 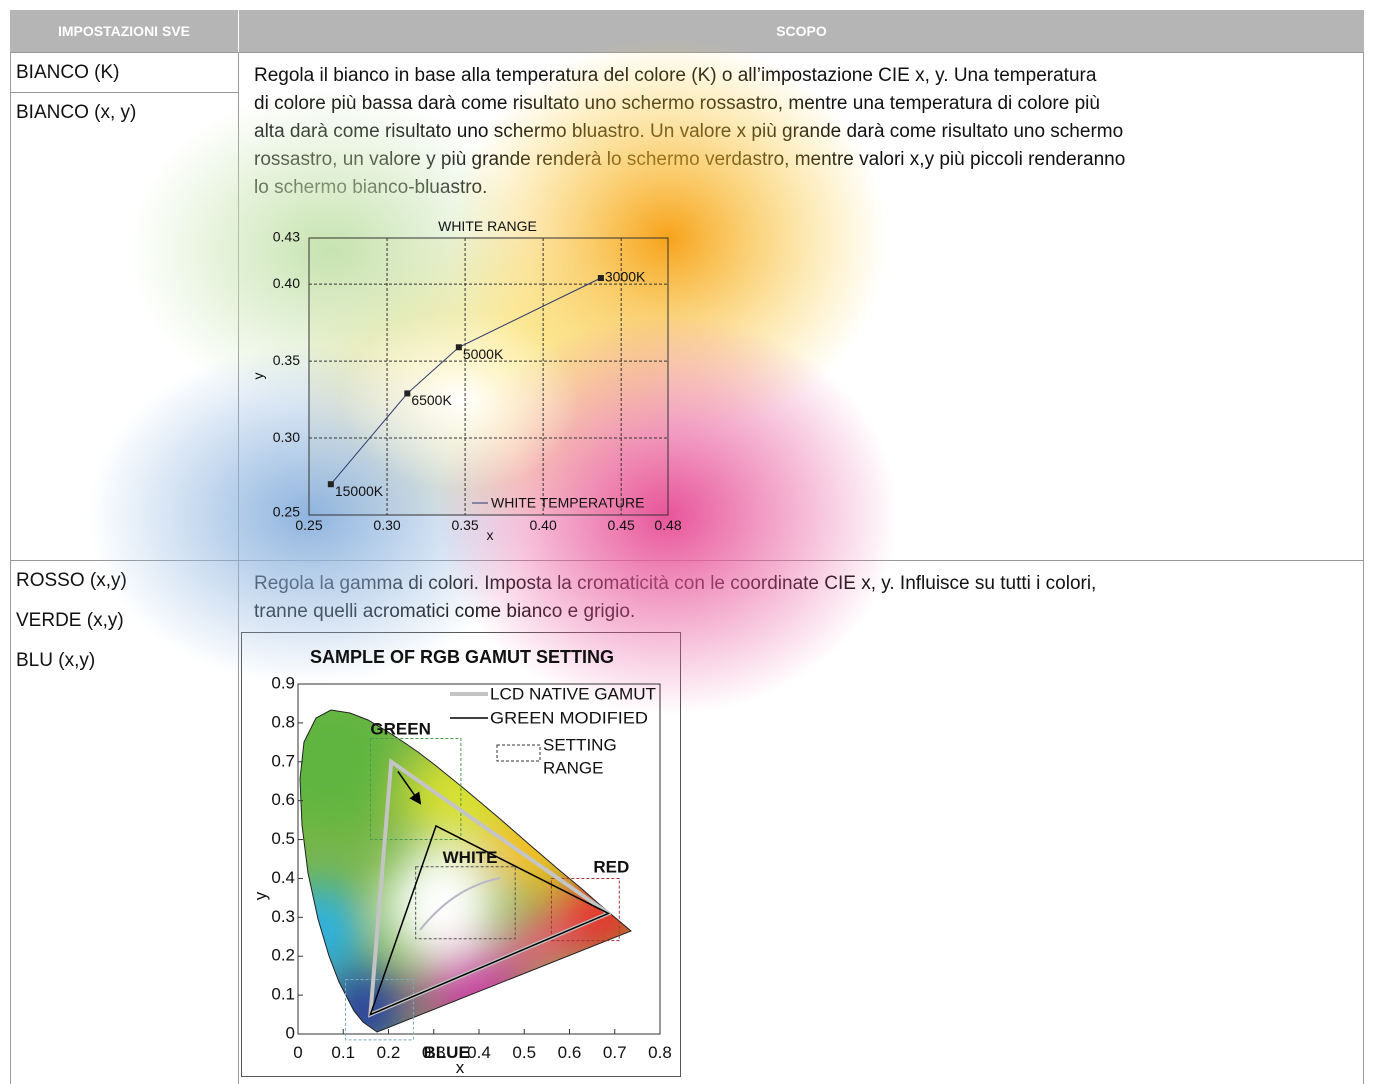 What do you see at coordinates (518, 753) in the screenshot?
I see `legend-box` at bounding box center [518, 753].